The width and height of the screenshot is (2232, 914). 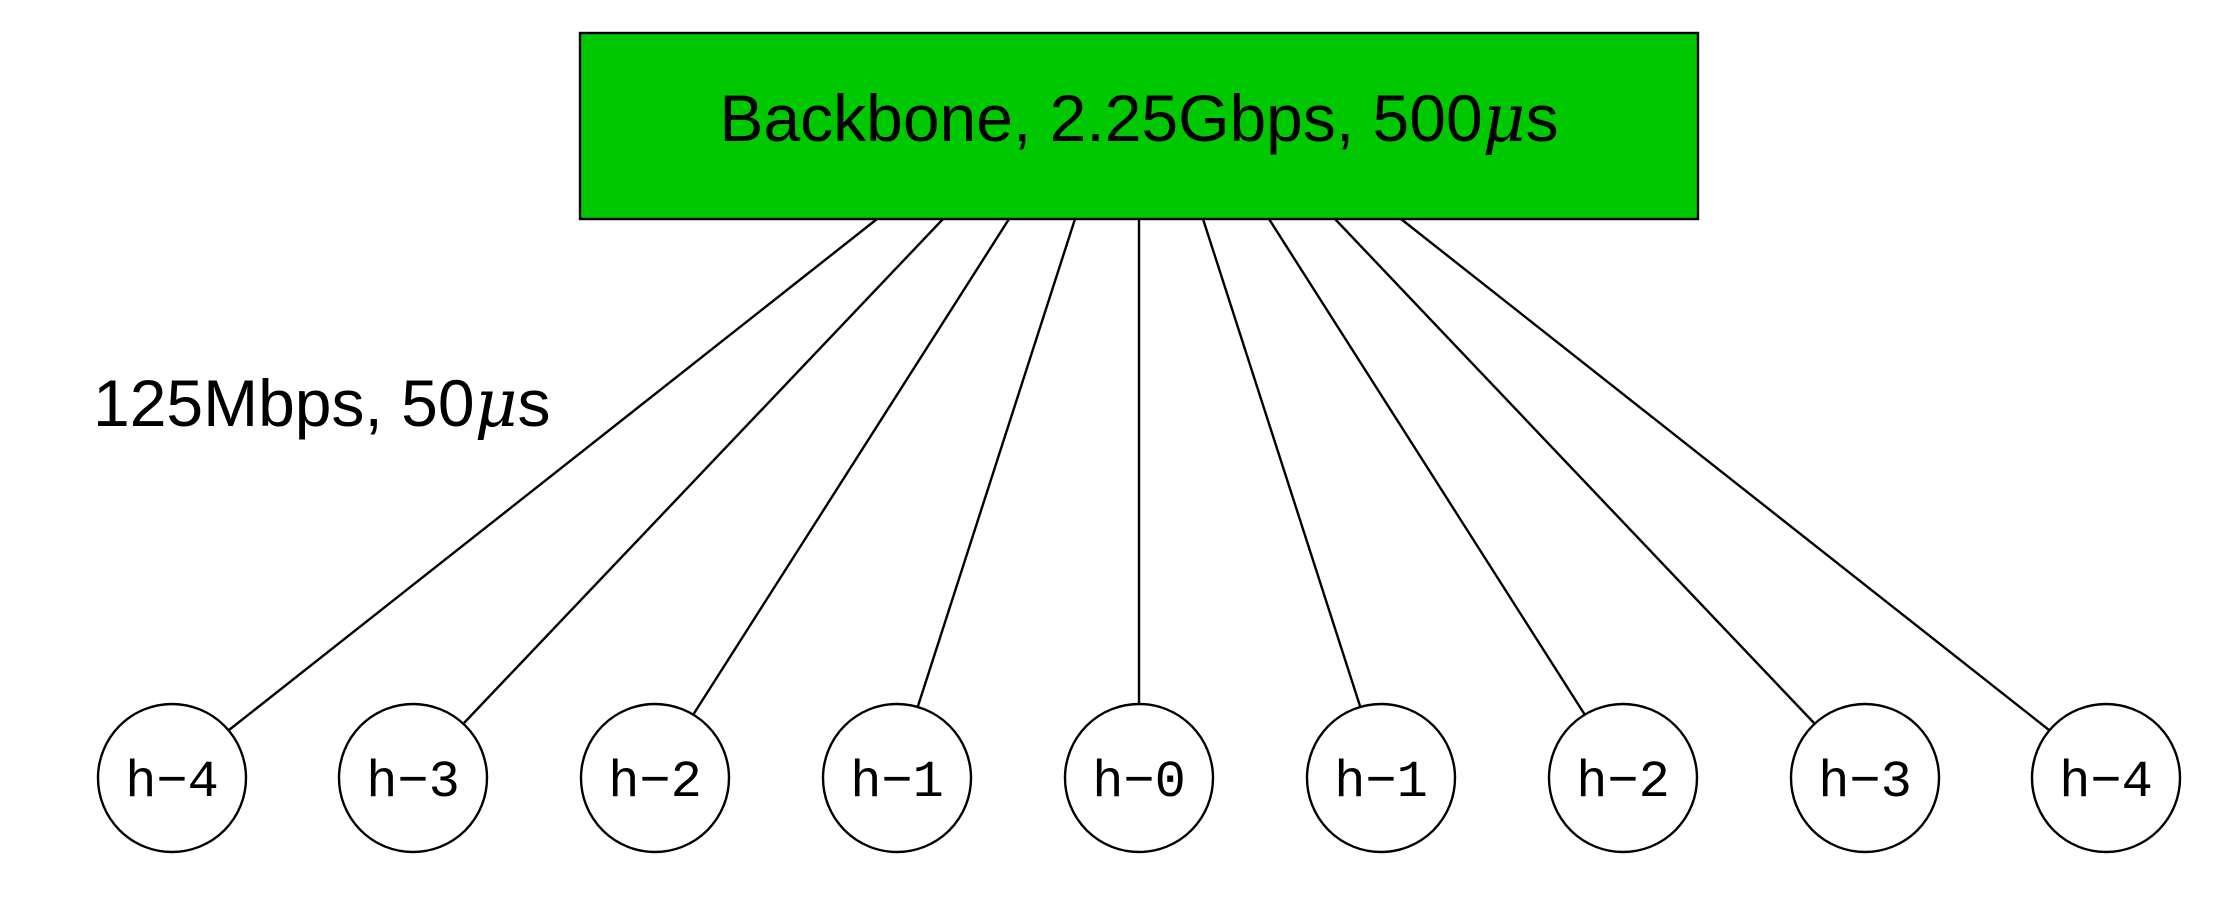 I want to click on link-h-1-left, so click(x=996, y=462).